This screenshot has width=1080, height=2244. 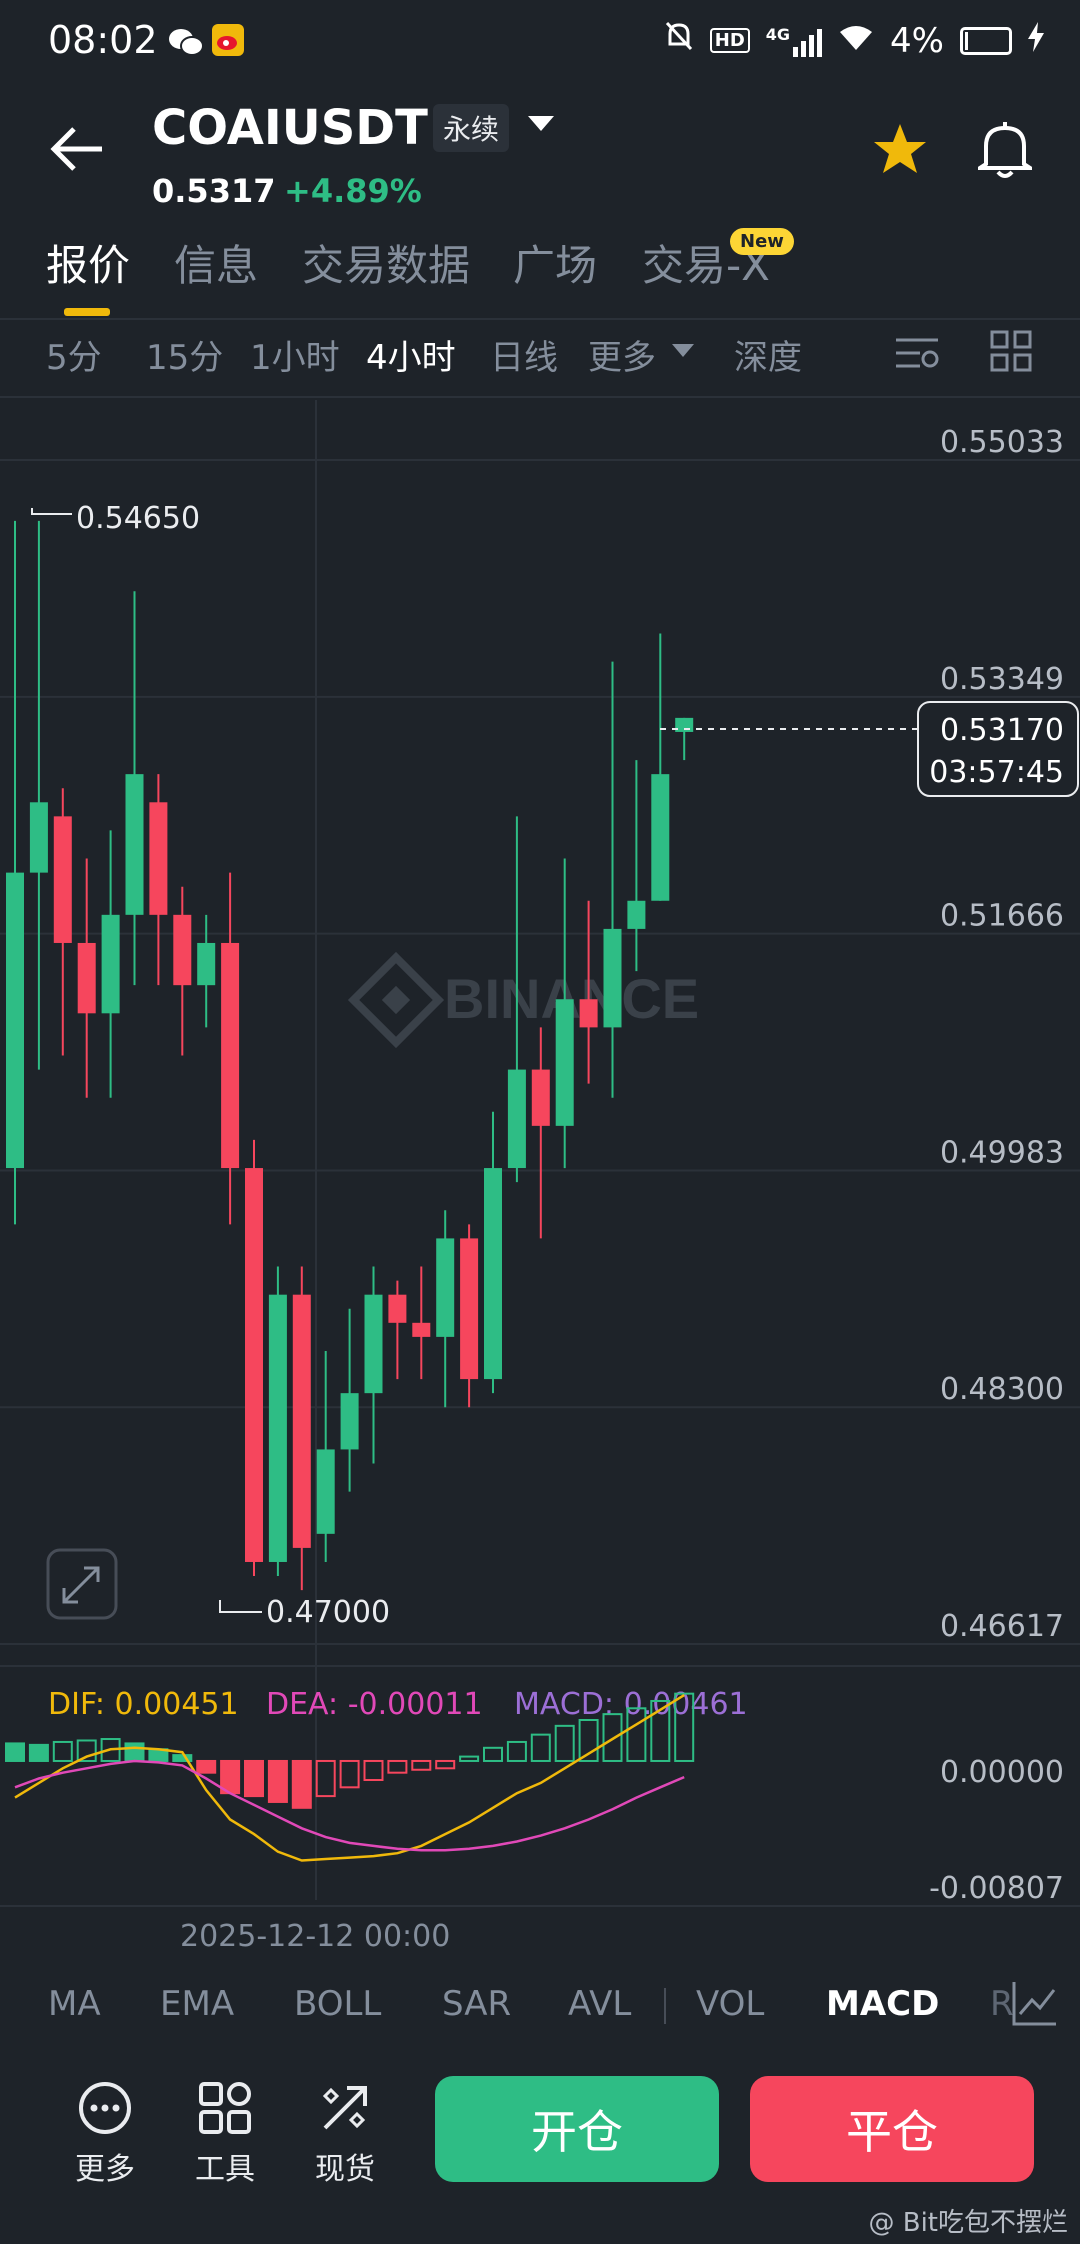 What do you see at coordinates (631, 1704) in the screenshot?
I see `macd-value-label: MACD: 0.00461` at bounding box center [631, 1704].